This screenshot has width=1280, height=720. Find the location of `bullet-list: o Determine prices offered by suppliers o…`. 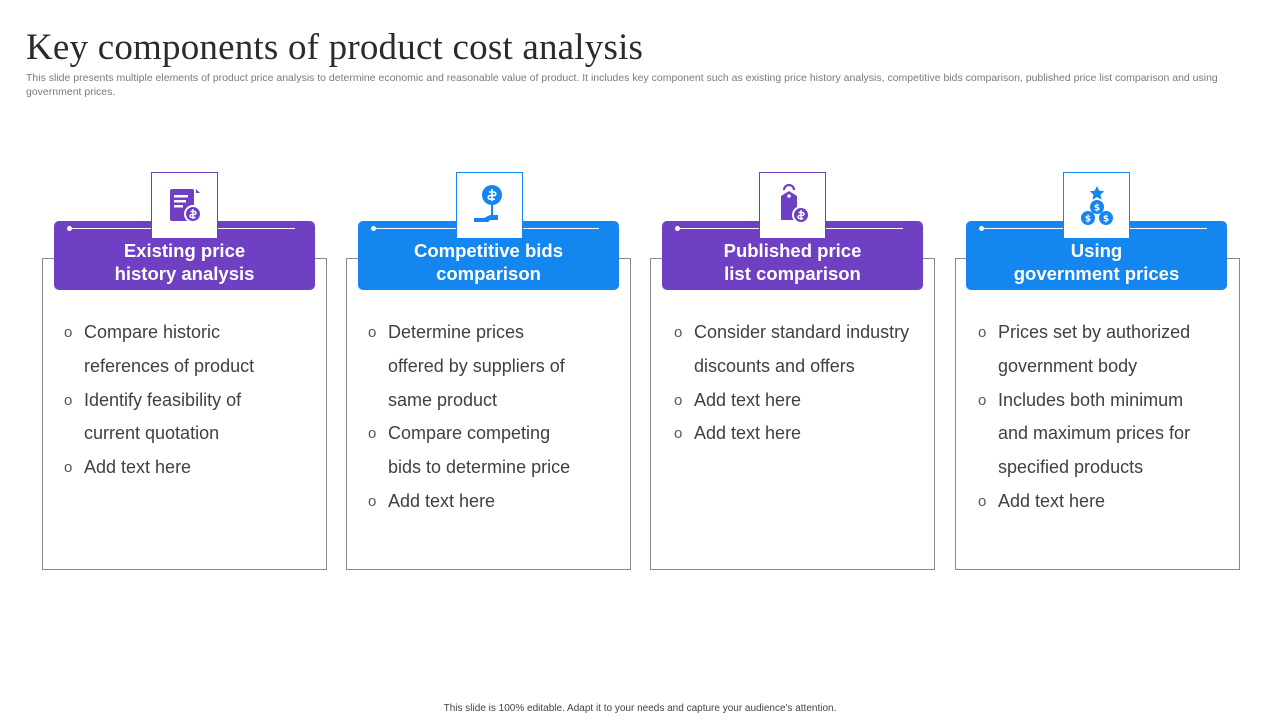

bullet-list: o Determine prices offered by suppliers o… is located at coordinates (469, 417).